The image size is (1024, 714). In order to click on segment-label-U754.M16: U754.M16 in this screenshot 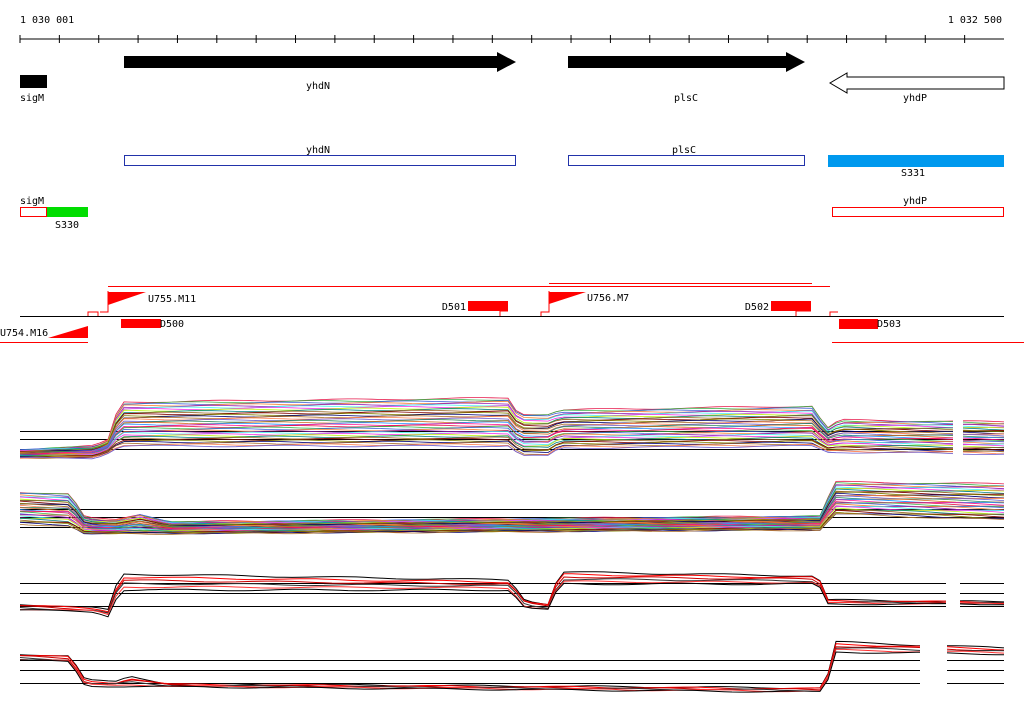, I will do `click(24, 333)`.